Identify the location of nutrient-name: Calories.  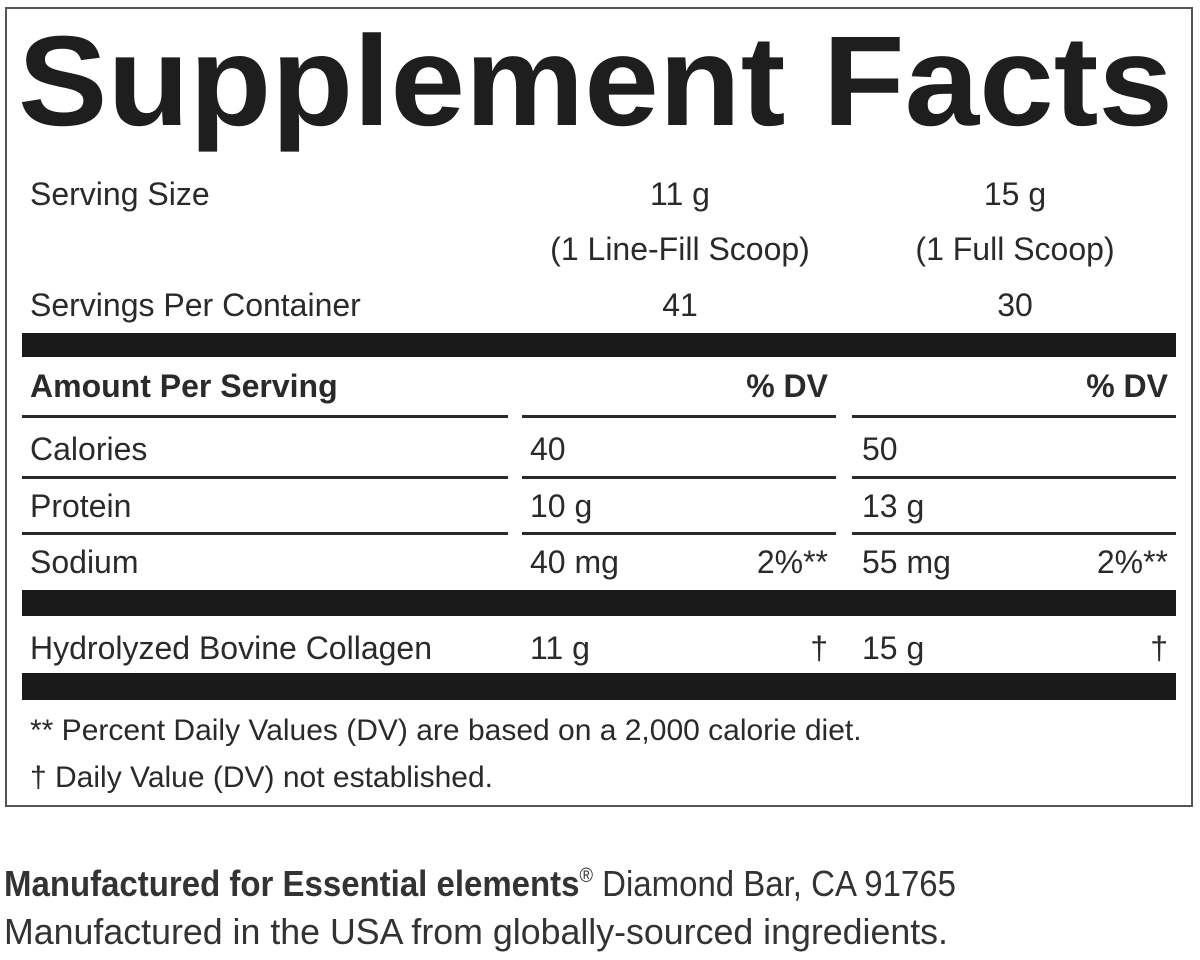
(88, 449).